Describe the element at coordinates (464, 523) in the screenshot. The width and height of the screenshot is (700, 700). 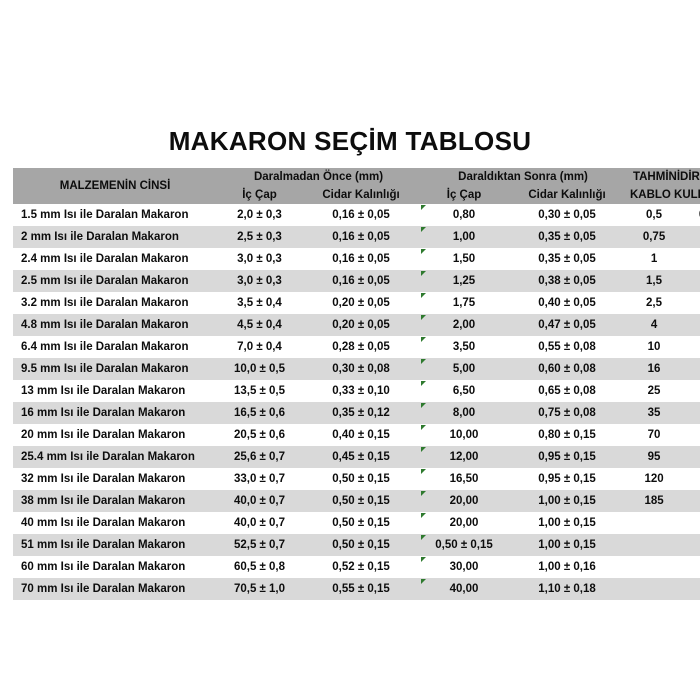
I see `cell-after-inner-diameter: 20,00` at that location.